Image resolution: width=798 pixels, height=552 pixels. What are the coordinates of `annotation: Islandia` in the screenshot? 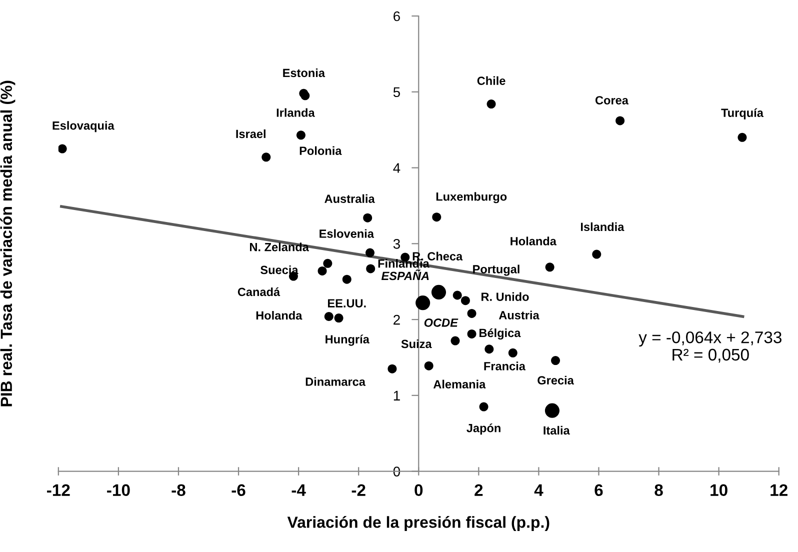 It's located at (602, 227).